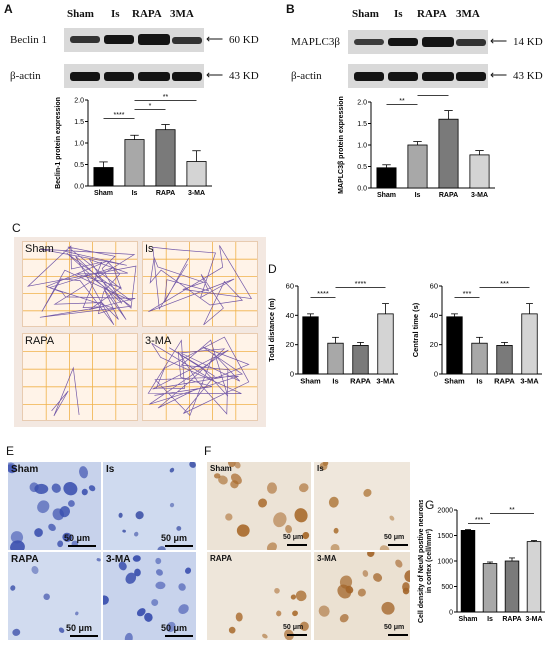 The height and width of the screenshot is (646, 550). Describe the element at coordinates (158, 341) in the screenshot. I see `track-label-3ma: 3-MA` at that location.